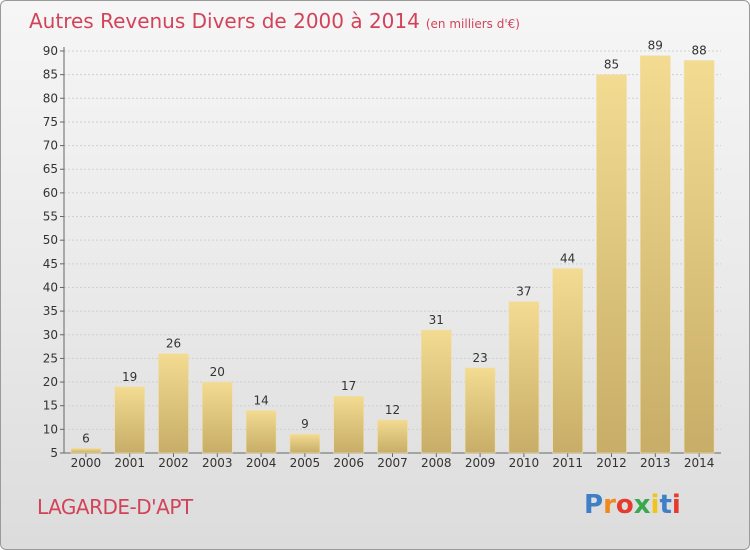  What do you see at coordinates (436, 391) in the screenshot?
I see `bar-2008` at bounding box center [436, 391].